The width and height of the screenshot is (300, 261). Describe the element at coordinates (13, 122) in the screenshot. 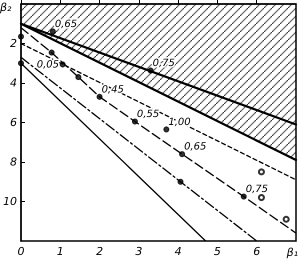

I see `y-tick-label: 6` at that location.